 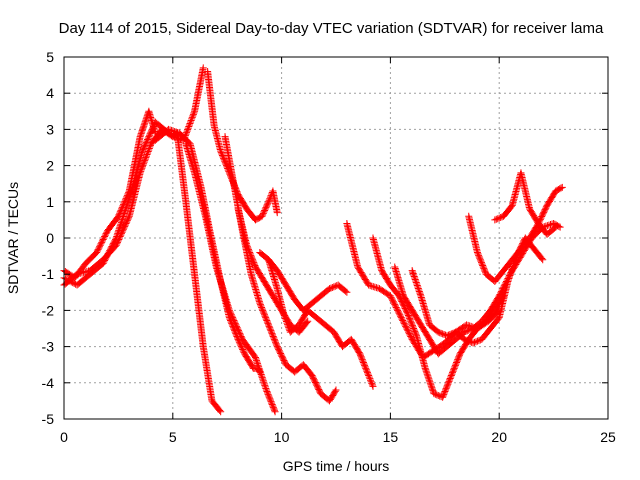 I want to click on y-tick-label: 5, so click(x=50, y=57).